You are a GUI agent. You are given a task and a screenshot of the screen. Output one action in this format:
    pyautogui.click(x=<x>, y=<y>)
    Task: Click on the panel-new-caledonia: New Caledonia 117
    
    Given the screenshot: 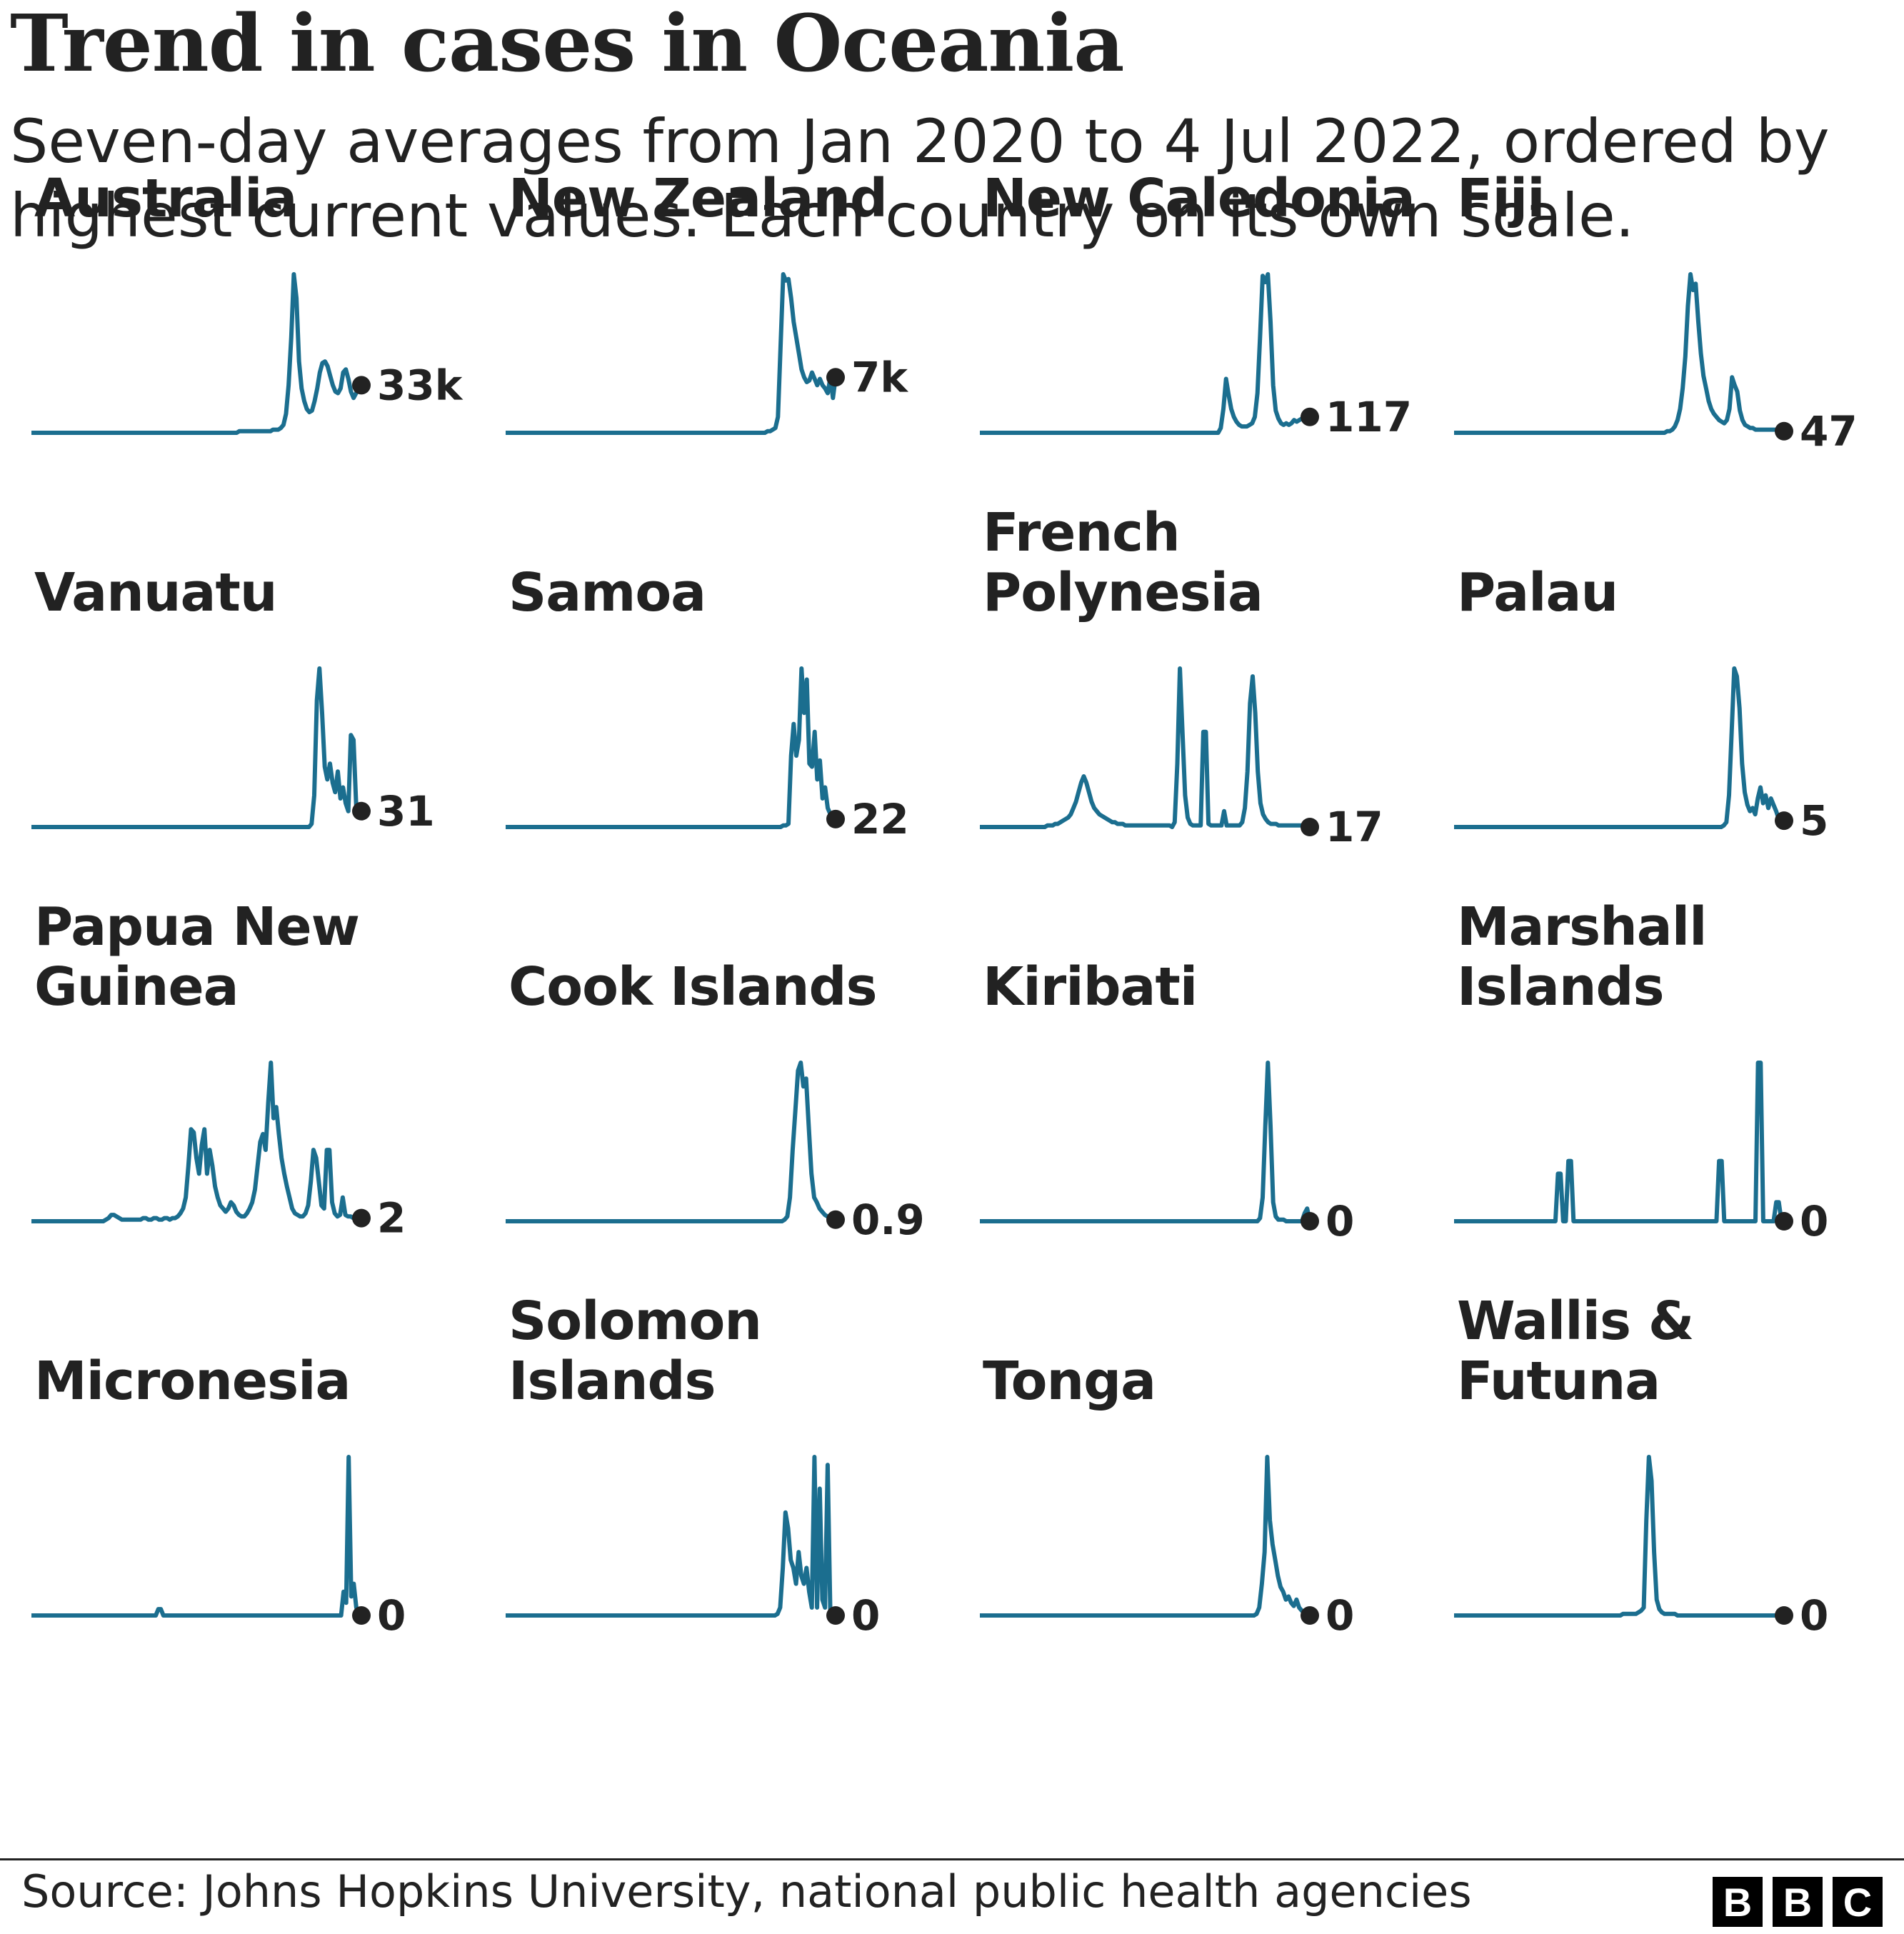 What is the action you would take?
    pyautogui.click(x=1208, y=300)
    